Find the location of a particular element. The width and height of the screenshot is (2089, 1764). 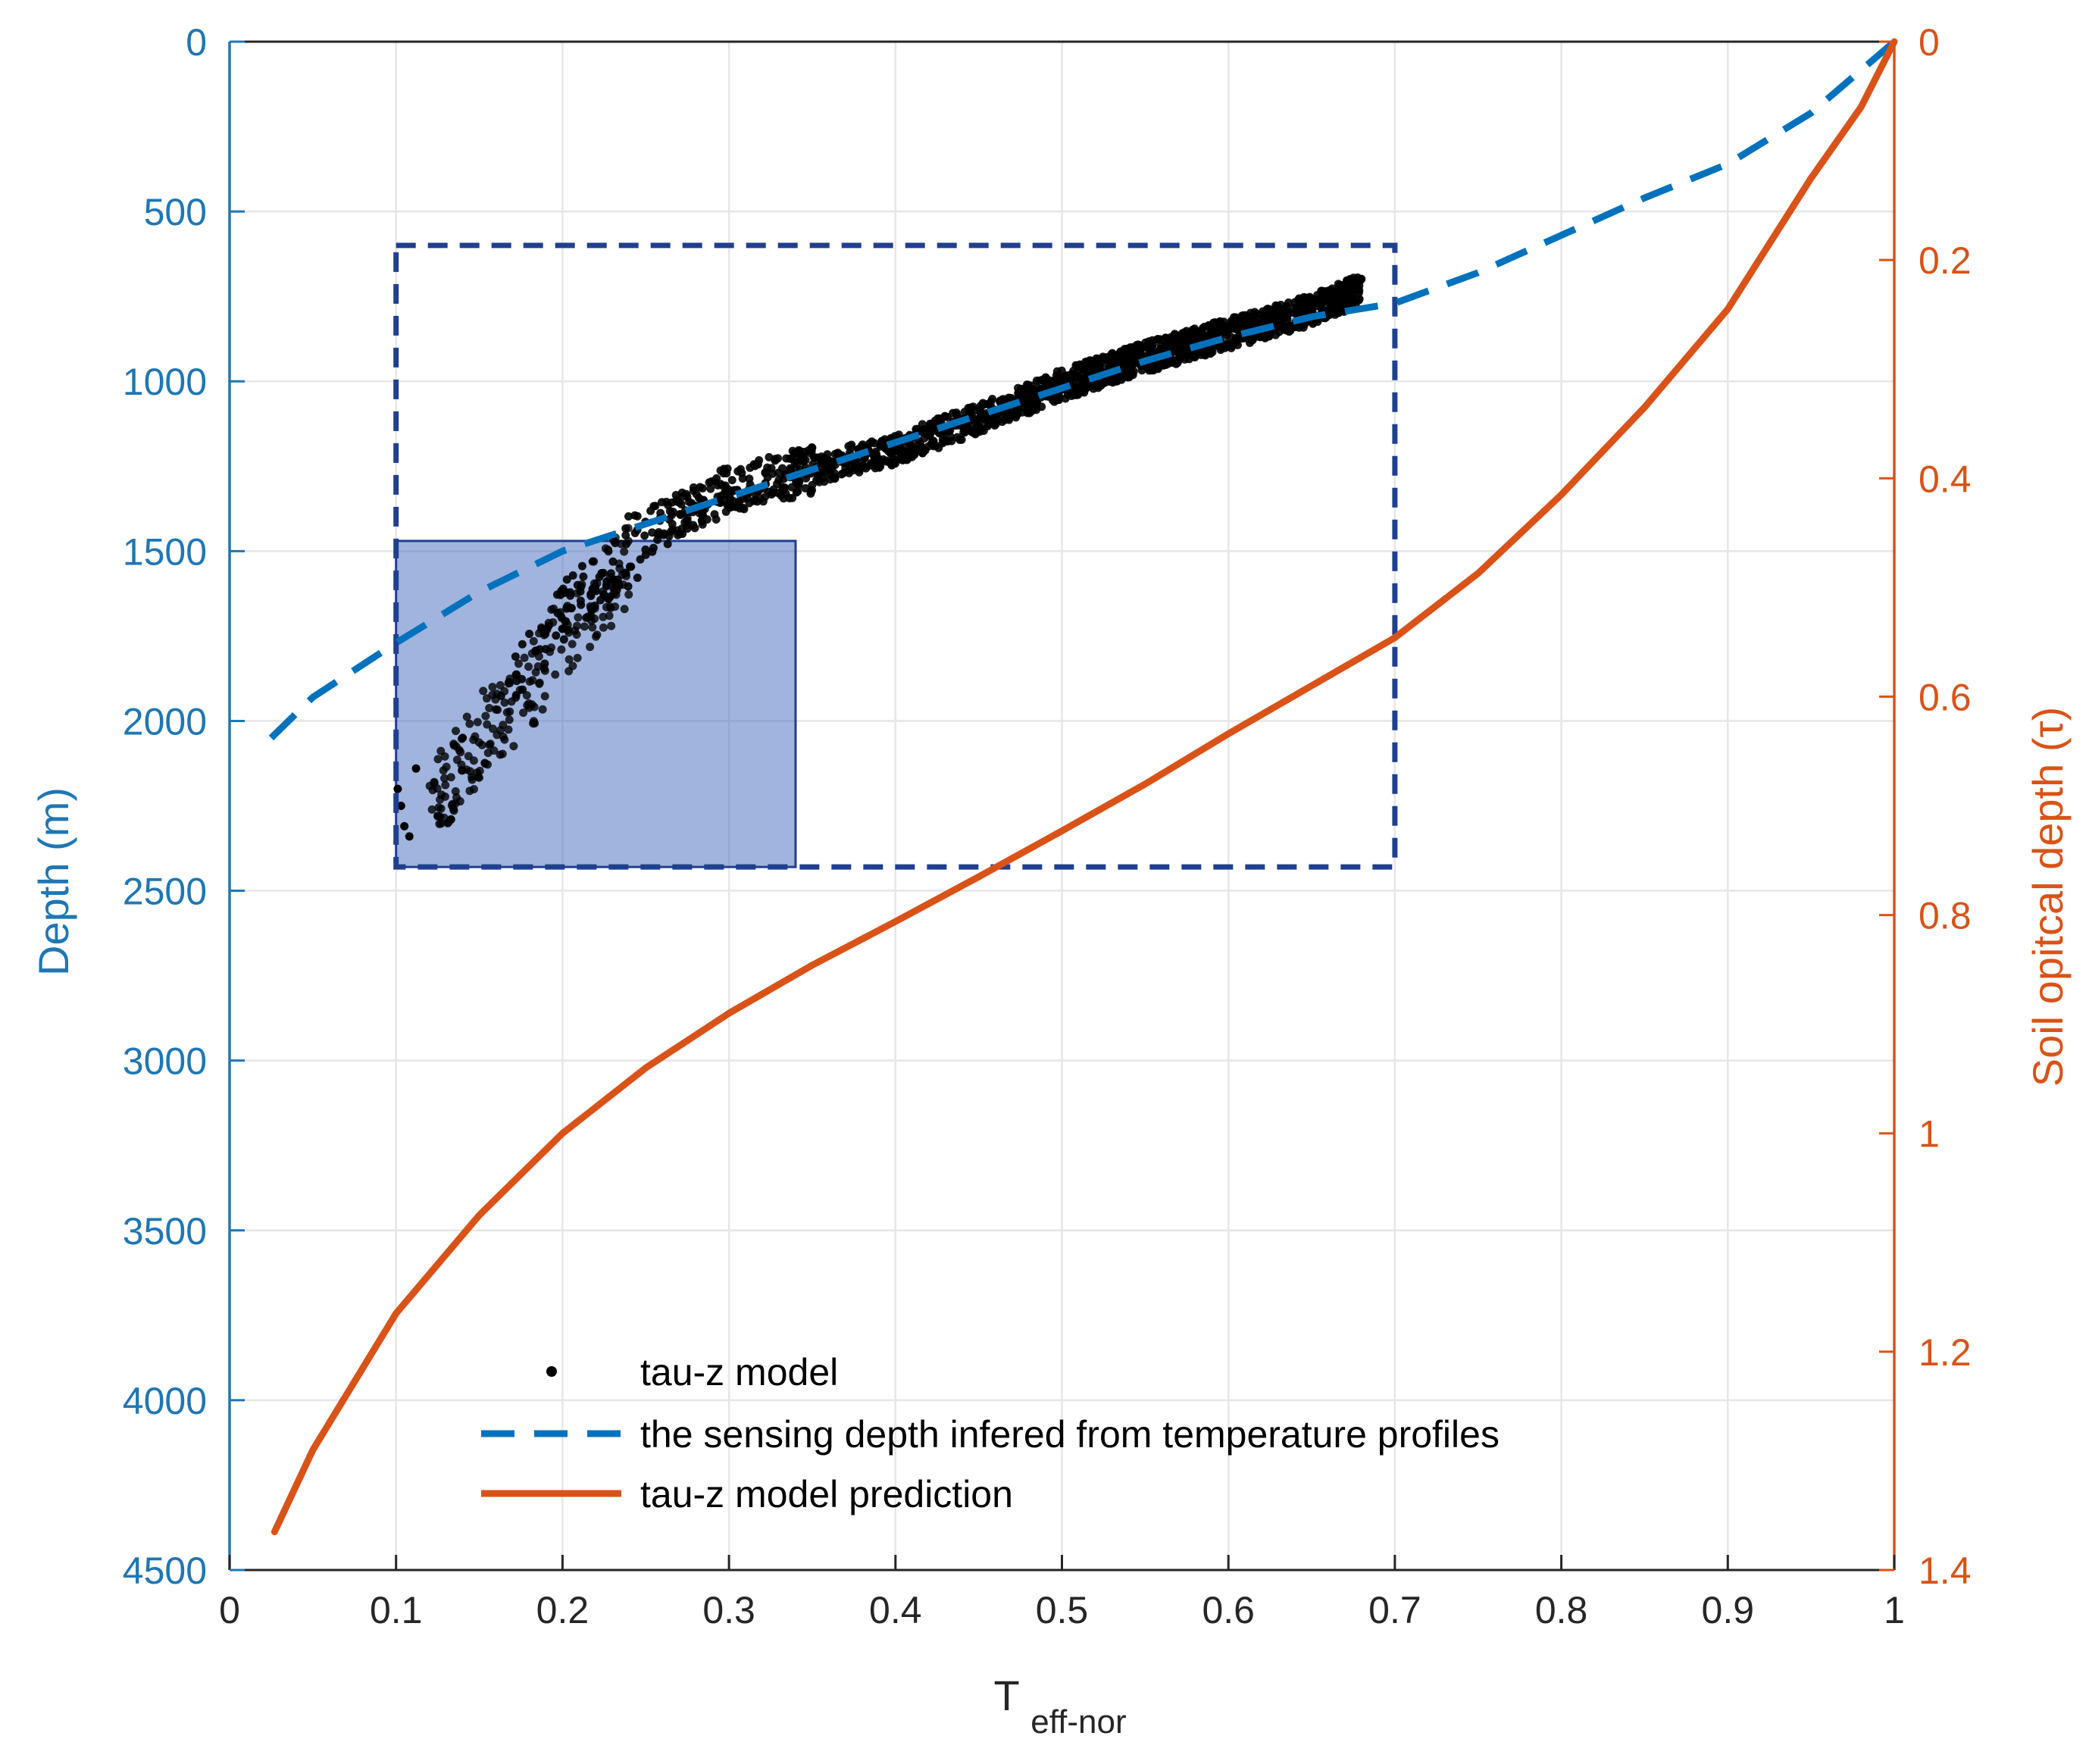

x-tick-label: 0.6 is located at coordinates (1228, 1610).